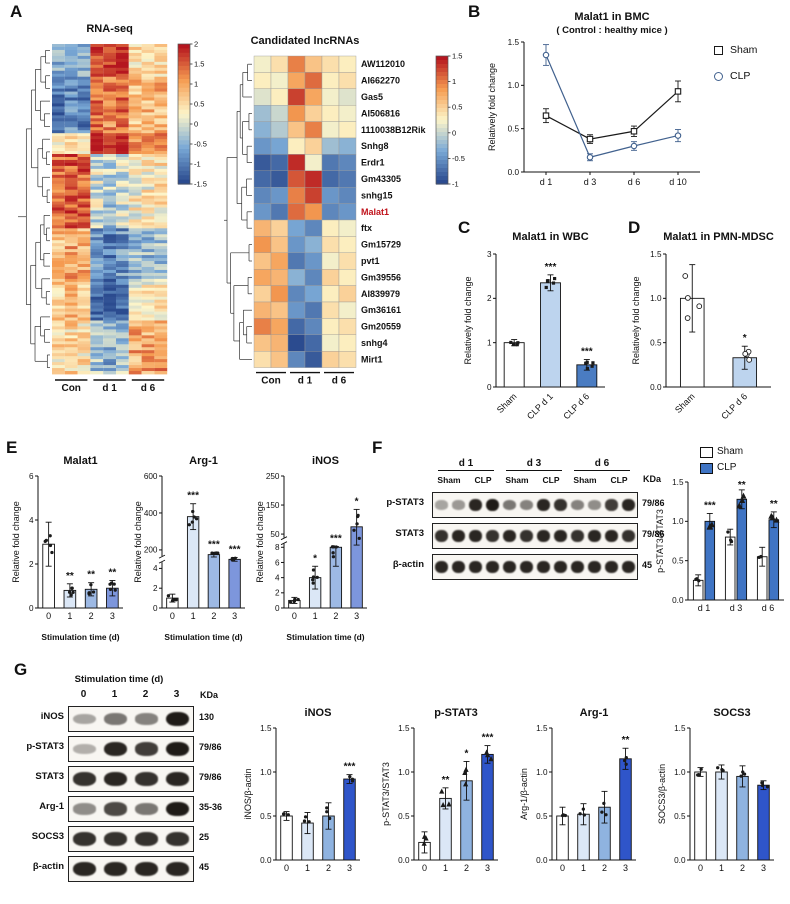  I want to click on chart-text: **, so click(91, 575).